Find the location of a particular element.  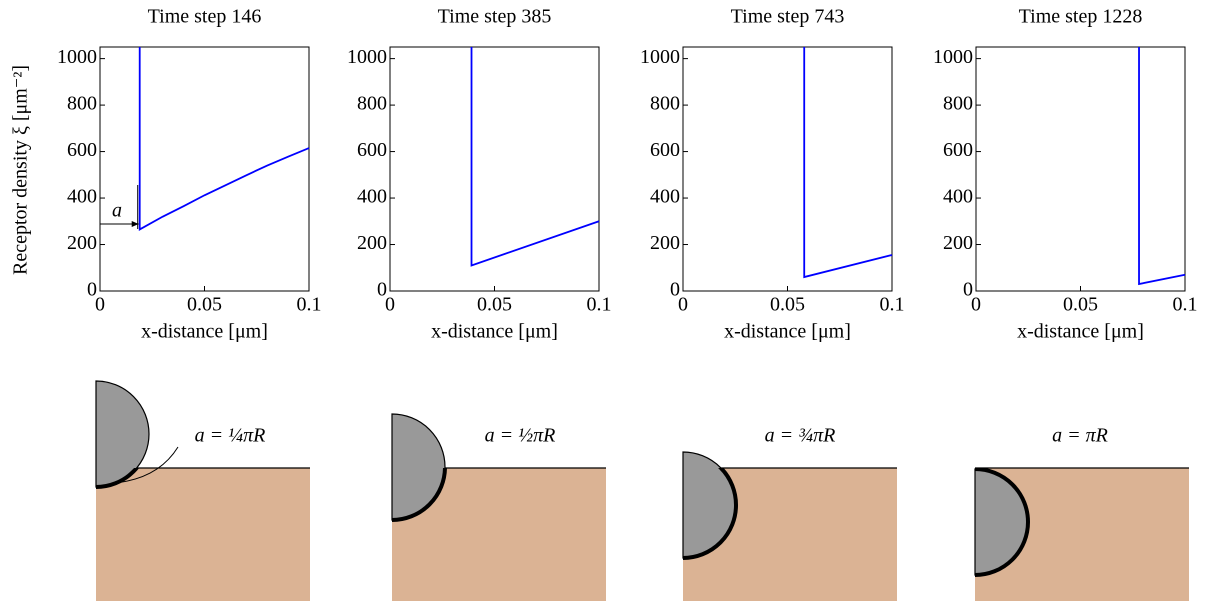

chart-title: Time step 385 is located at coordinates (495, 17).